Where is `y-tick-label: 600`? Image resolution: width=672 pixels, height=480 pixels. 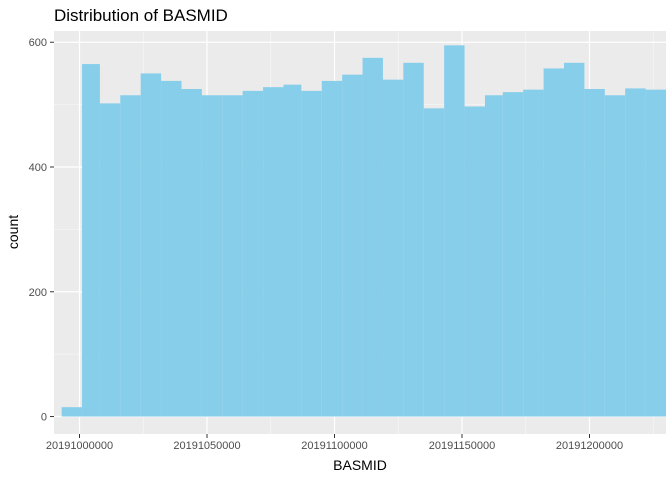
y-tick-label: 600 is located at coordinates (38, 43).